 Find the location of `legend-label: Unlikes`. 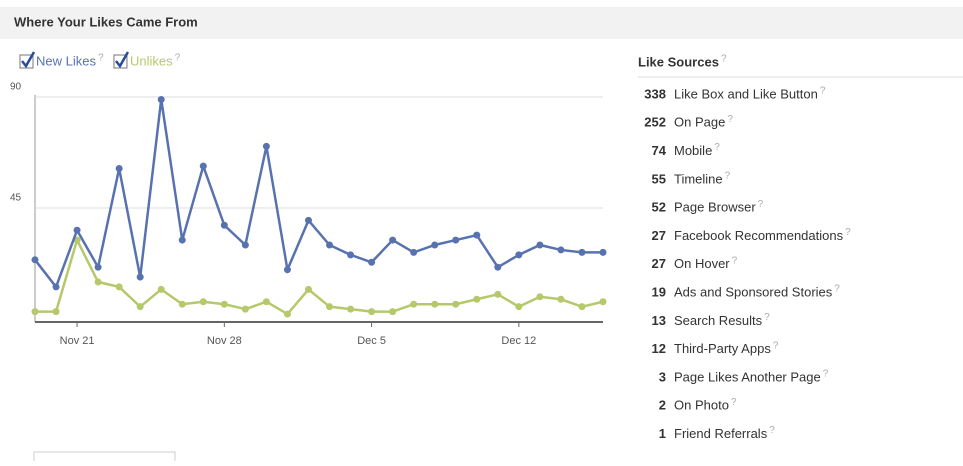

legend-label: Unlikes is located at coordinates (151, 60).